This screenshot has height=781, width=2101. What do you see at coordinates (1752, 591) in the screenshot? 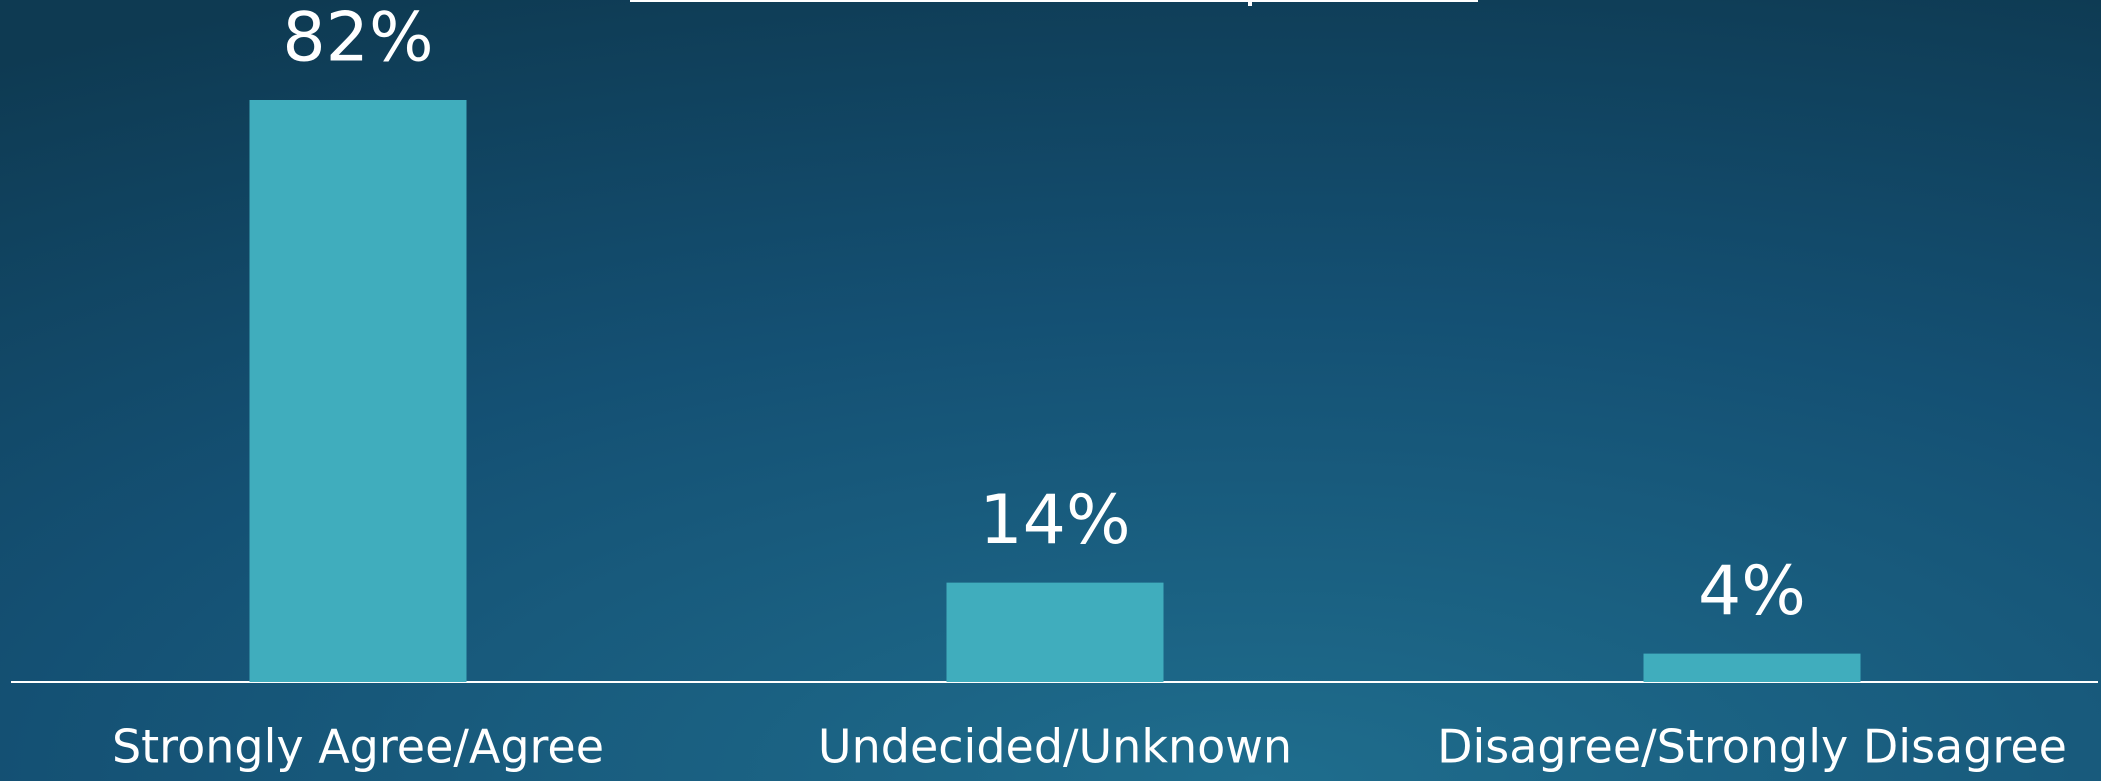
I see `value-label: 4%` at bounding box center [1752, 591].